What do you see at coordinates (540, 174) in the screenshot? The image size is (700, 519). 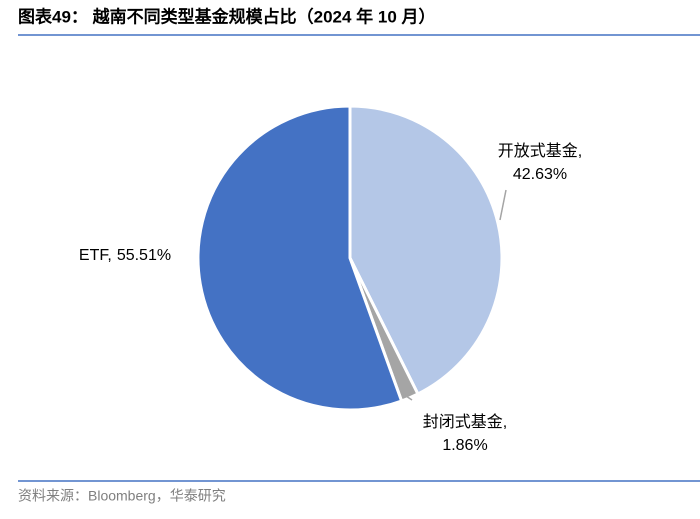 I see `data-label-value: 42.63%` at bounding box center [540, 174].